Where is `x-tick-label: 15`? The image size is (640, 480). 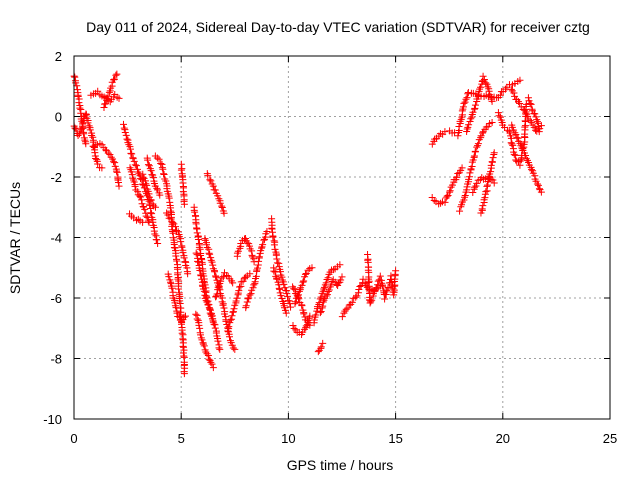 x-tick-label: 15 is located at coordinates (395, 438).